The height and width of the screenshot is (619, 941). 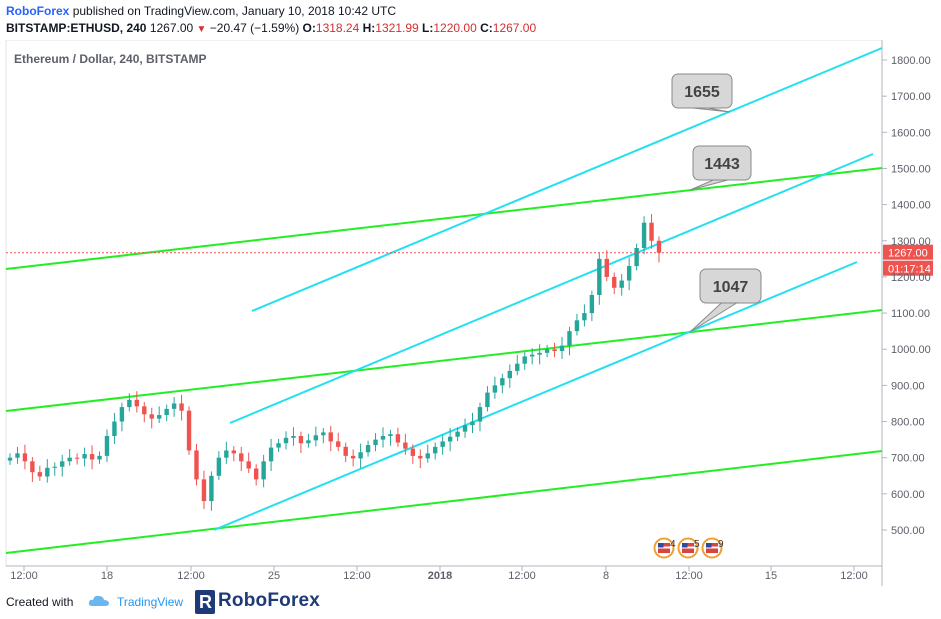 I want to click on flag-canton, so click(x=661, y=545).